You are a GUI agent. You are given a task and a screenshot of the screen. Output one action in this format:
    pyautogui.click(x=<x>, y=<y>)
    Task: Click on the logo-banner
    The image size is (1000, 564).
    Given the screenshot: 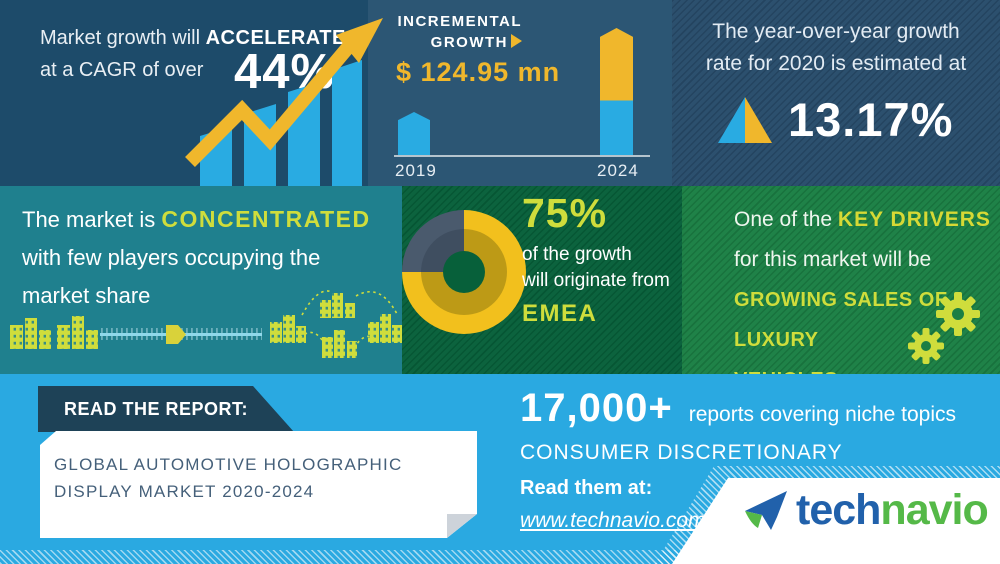 What is the action you would take?
    pyautogui.click(x=836, y=521)
    